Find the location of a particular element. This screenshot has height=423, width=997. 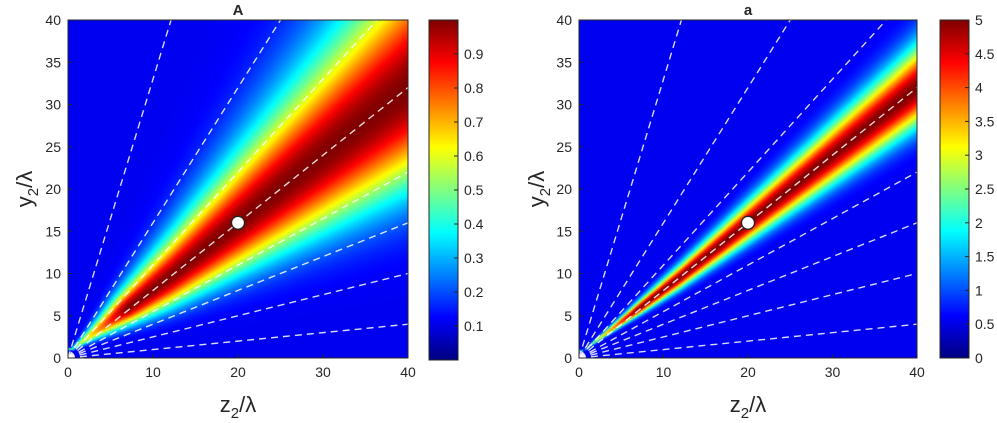

colorbar-tick-label: 3 is located at coordinates (979, 155).